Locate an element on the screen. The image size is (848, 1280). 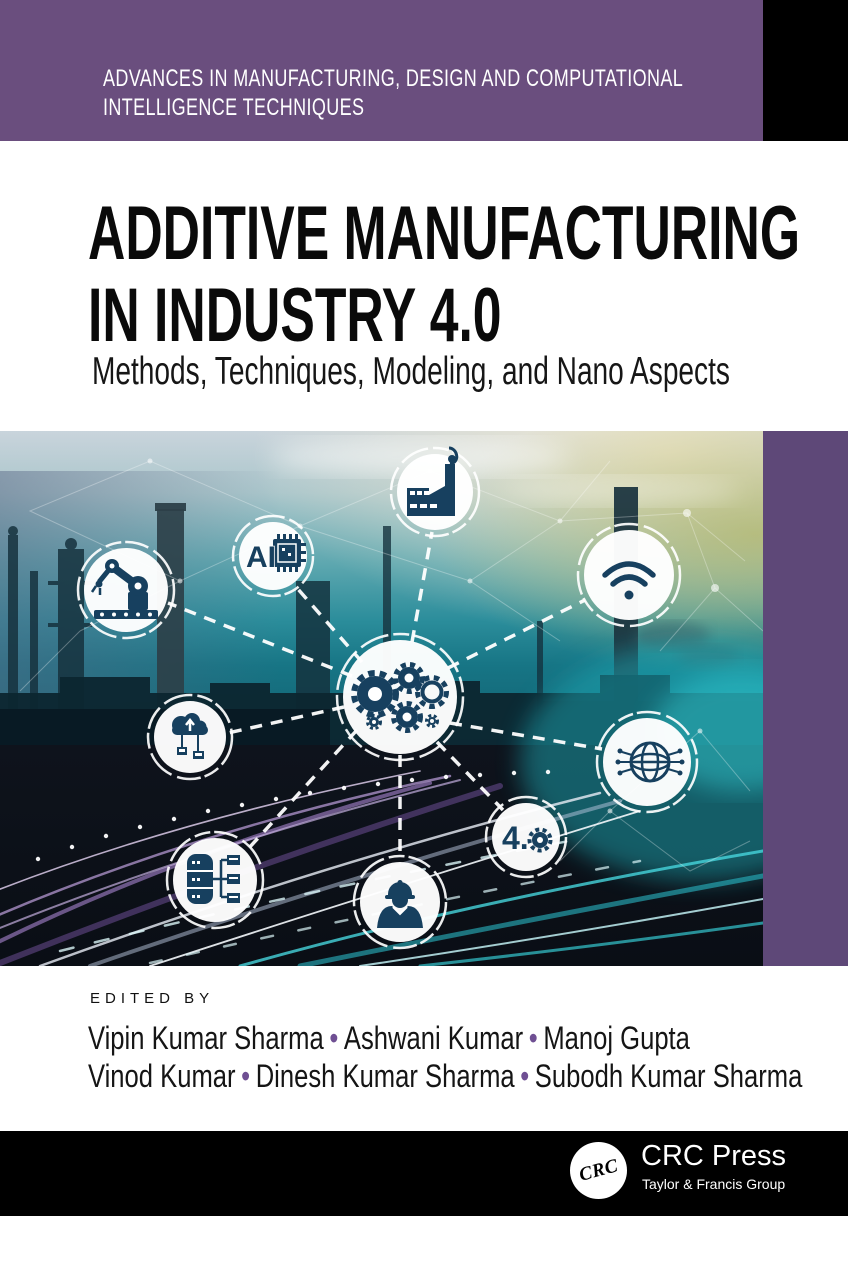
robot-arm-icon is located at coordinates (126, 590).